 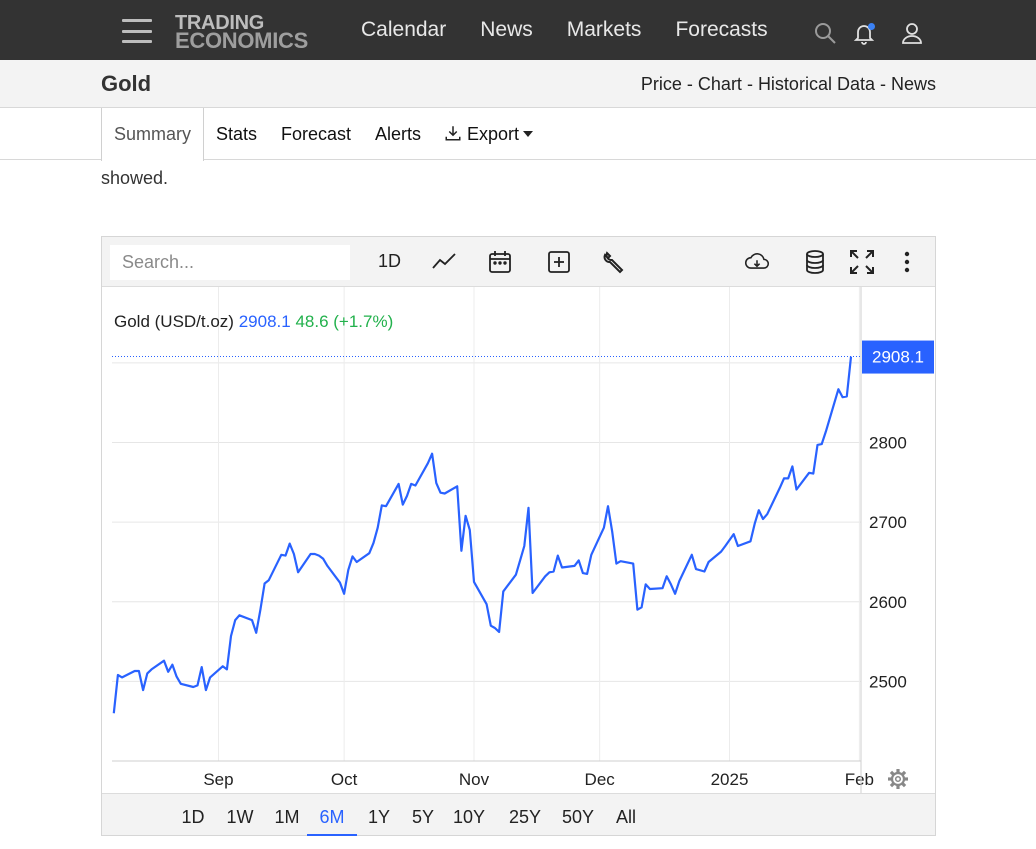 I want to click on logo-line1: TRADING, so click(x=220, y=23).